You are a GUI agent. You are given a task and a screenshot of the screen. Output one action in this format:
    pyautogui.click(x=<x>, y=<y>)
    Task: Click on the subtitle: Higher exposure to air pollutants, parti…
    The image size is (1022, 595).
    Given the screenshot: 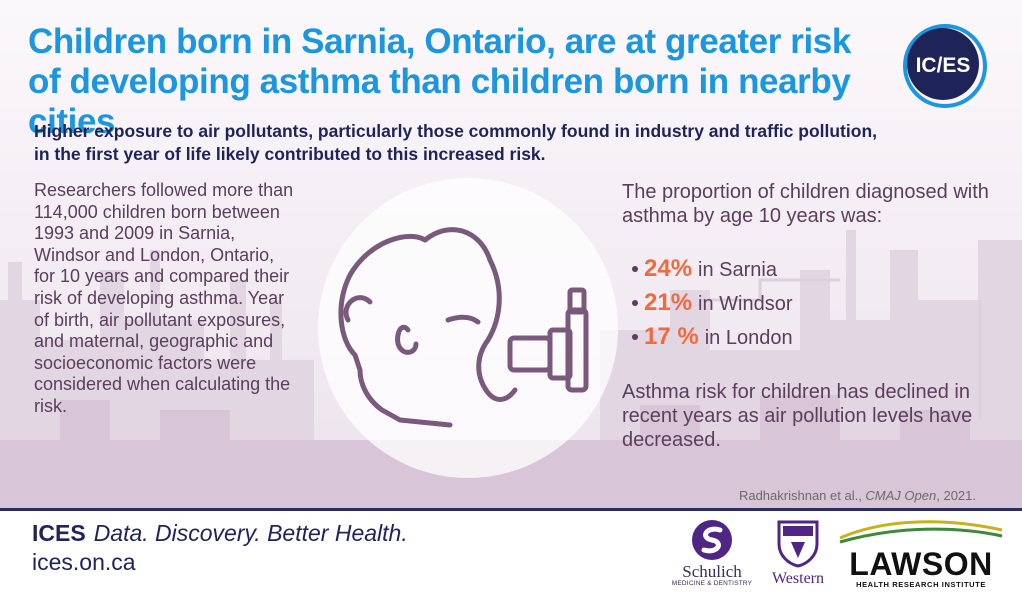 What is the action you would take?
    pyautogui.click(x=455, y=142)
    